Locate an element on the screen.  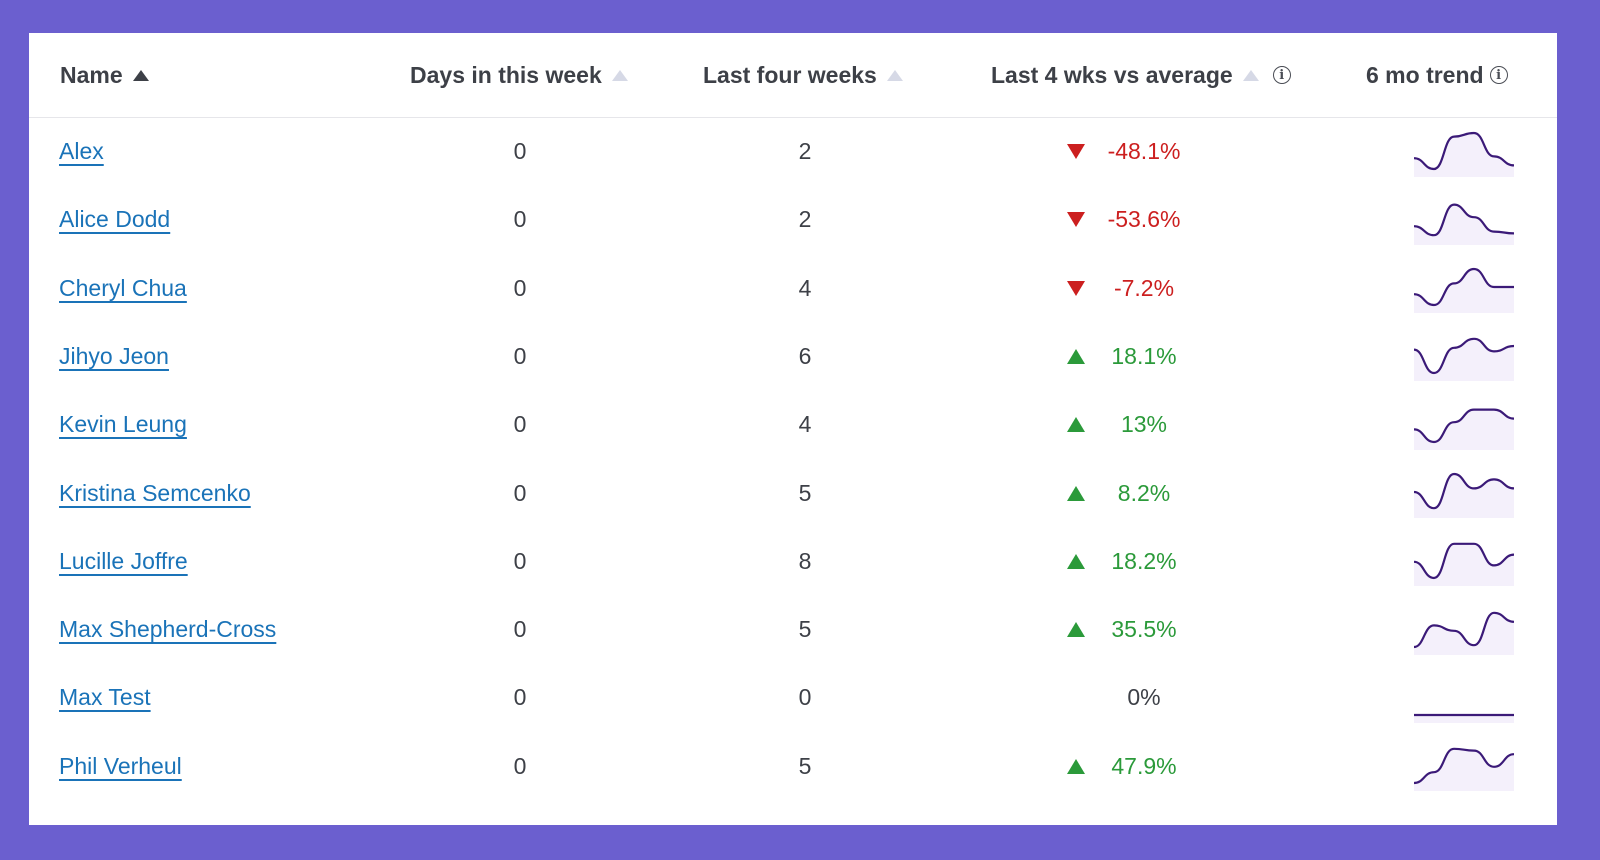
person-name-cell: Kevin Leung is located at coordinates (123, 424).